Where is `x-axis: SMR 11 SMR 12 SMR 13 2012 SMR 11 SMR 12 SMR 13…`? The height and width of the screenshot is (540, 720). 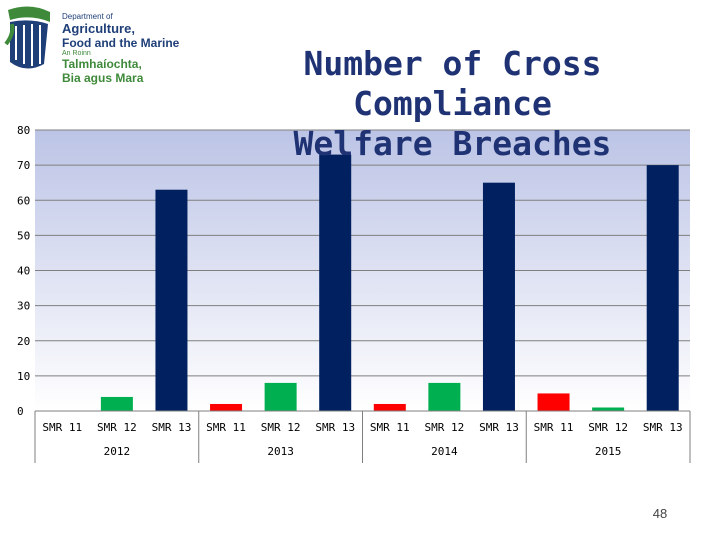
x-axis: SMR 11 SMR 12 SMR 13 2012 SMR 11 SMR 12 SMR 13… is located at coordinates (362, 436).